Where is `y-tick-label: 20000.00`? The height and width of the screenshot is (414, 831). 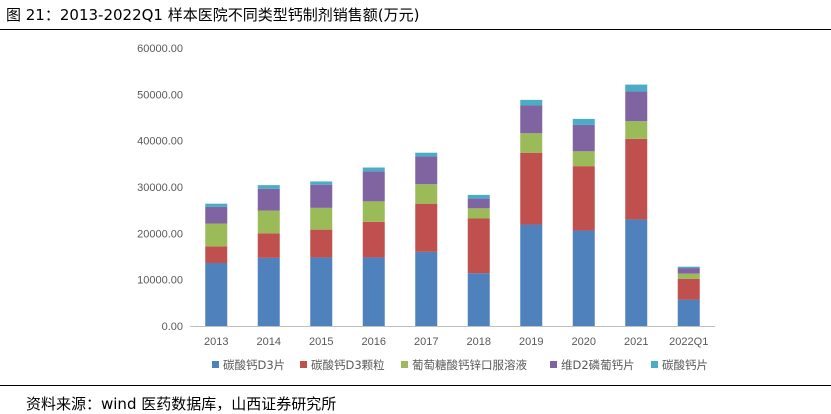 y-tick-label: 20000.00 is located at coordinates (160, 234).